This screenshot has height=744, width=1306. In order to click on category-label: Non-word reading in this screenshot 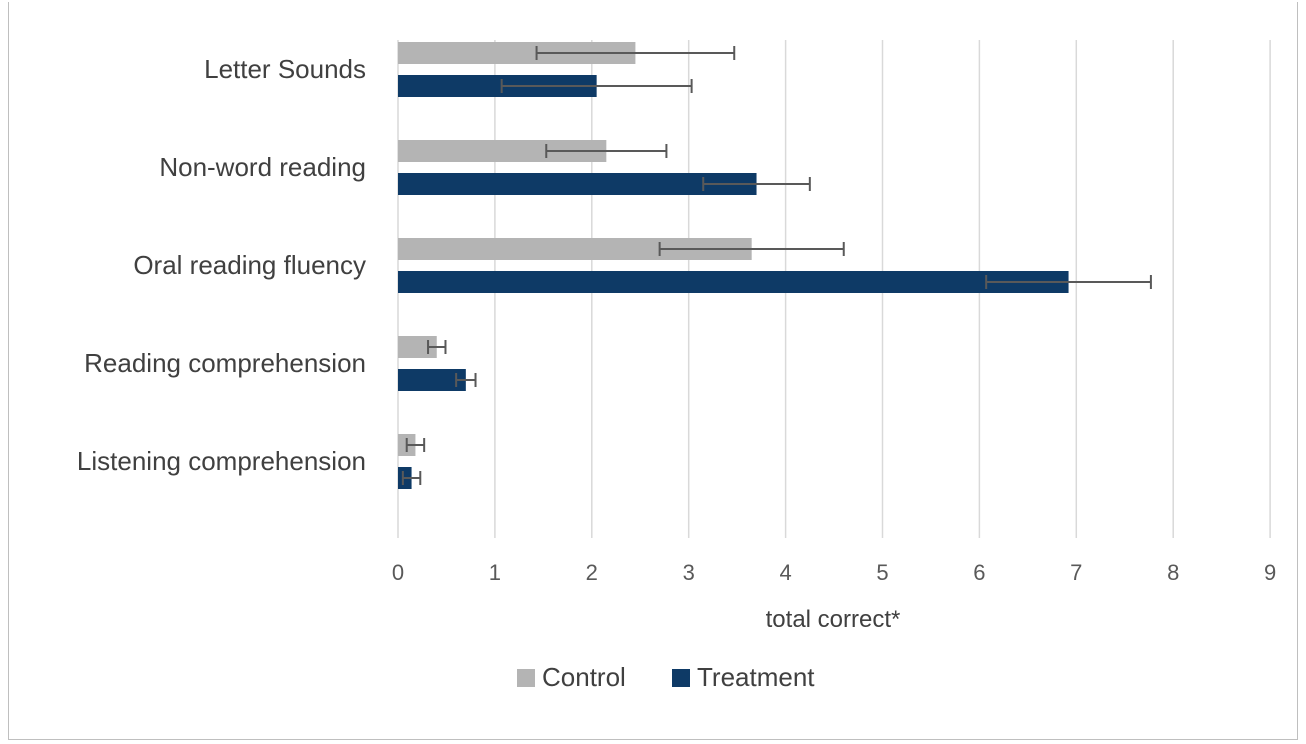, I will do `click(262, 167)`.